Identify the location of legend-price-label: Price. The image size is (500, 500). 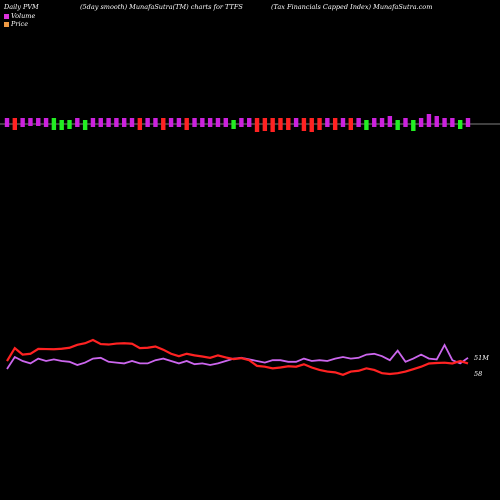
(20, 24).